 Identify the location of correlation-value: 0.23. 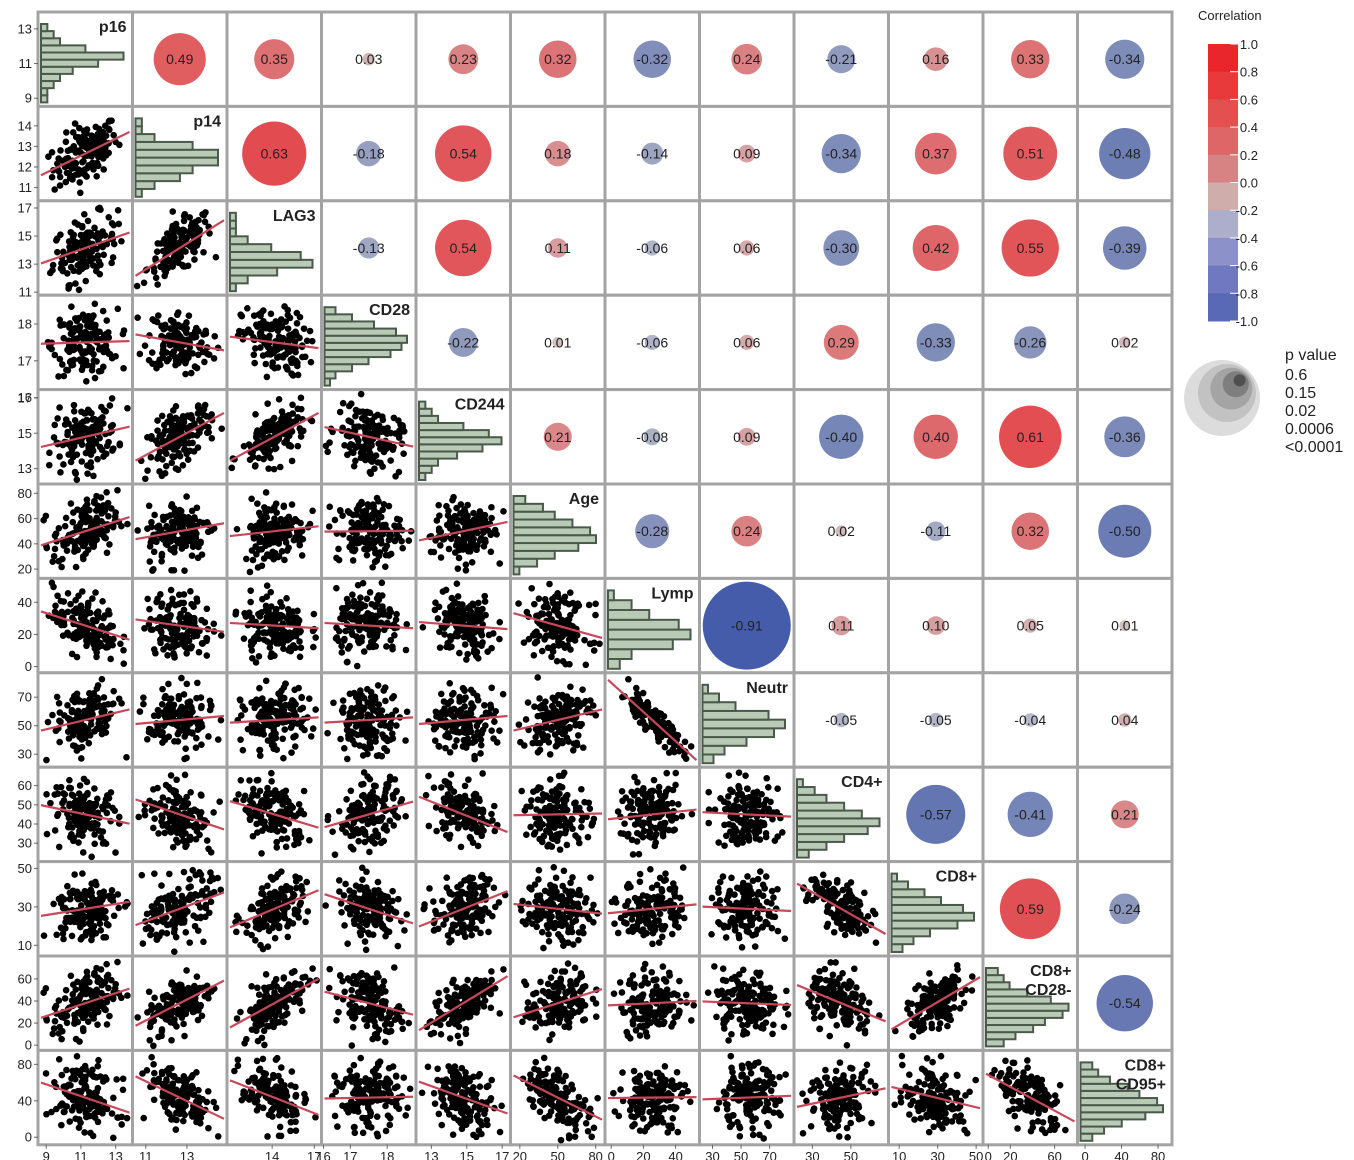
(463, 59).